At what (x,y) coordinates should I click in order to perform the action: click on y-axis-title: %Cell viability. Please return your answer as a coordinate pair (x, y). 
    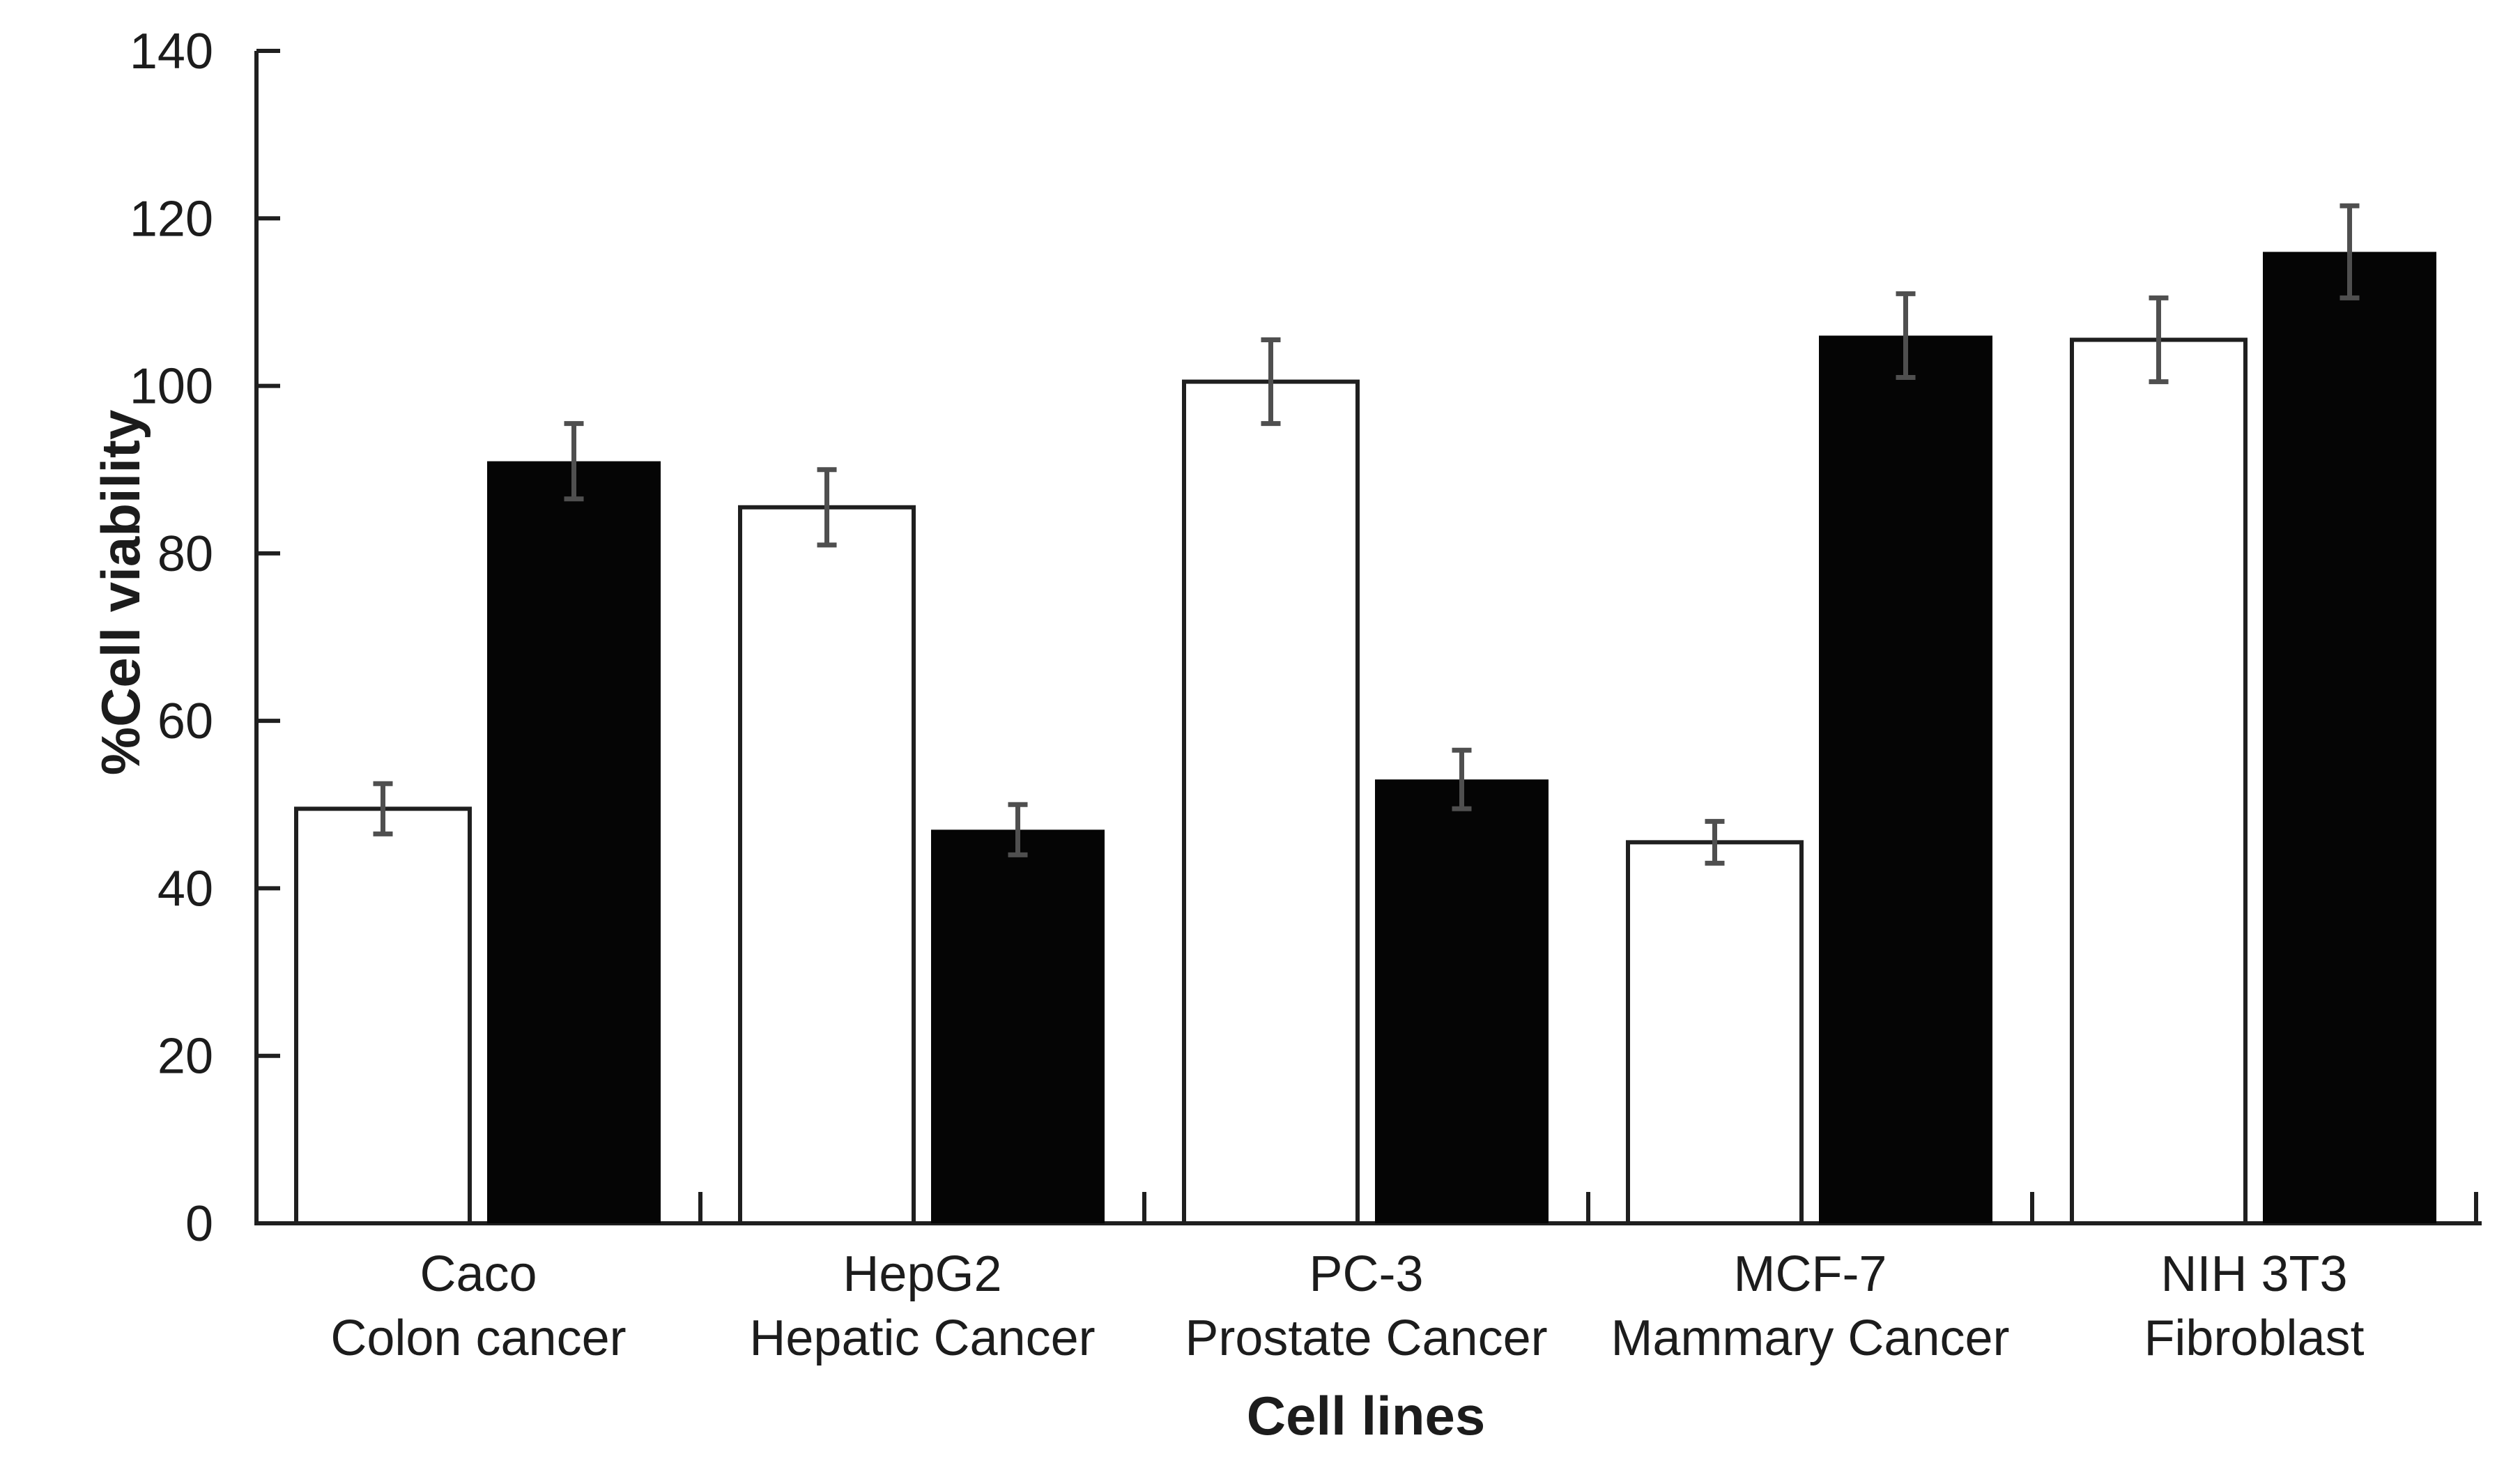
    Looking at the image, I should click on (121, 593).